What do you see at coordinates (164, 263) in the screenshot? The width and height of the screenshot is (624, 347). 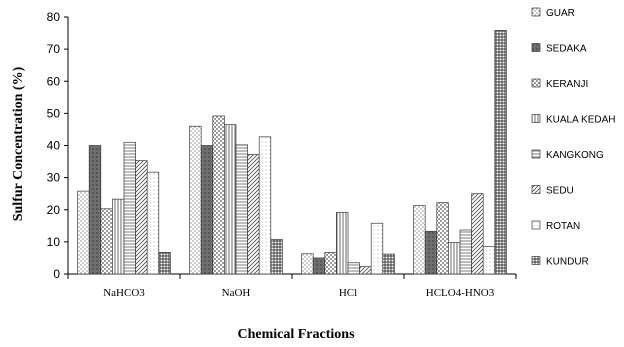 I see `bar-kundur-nahco3` at bounding box center [164, 263].